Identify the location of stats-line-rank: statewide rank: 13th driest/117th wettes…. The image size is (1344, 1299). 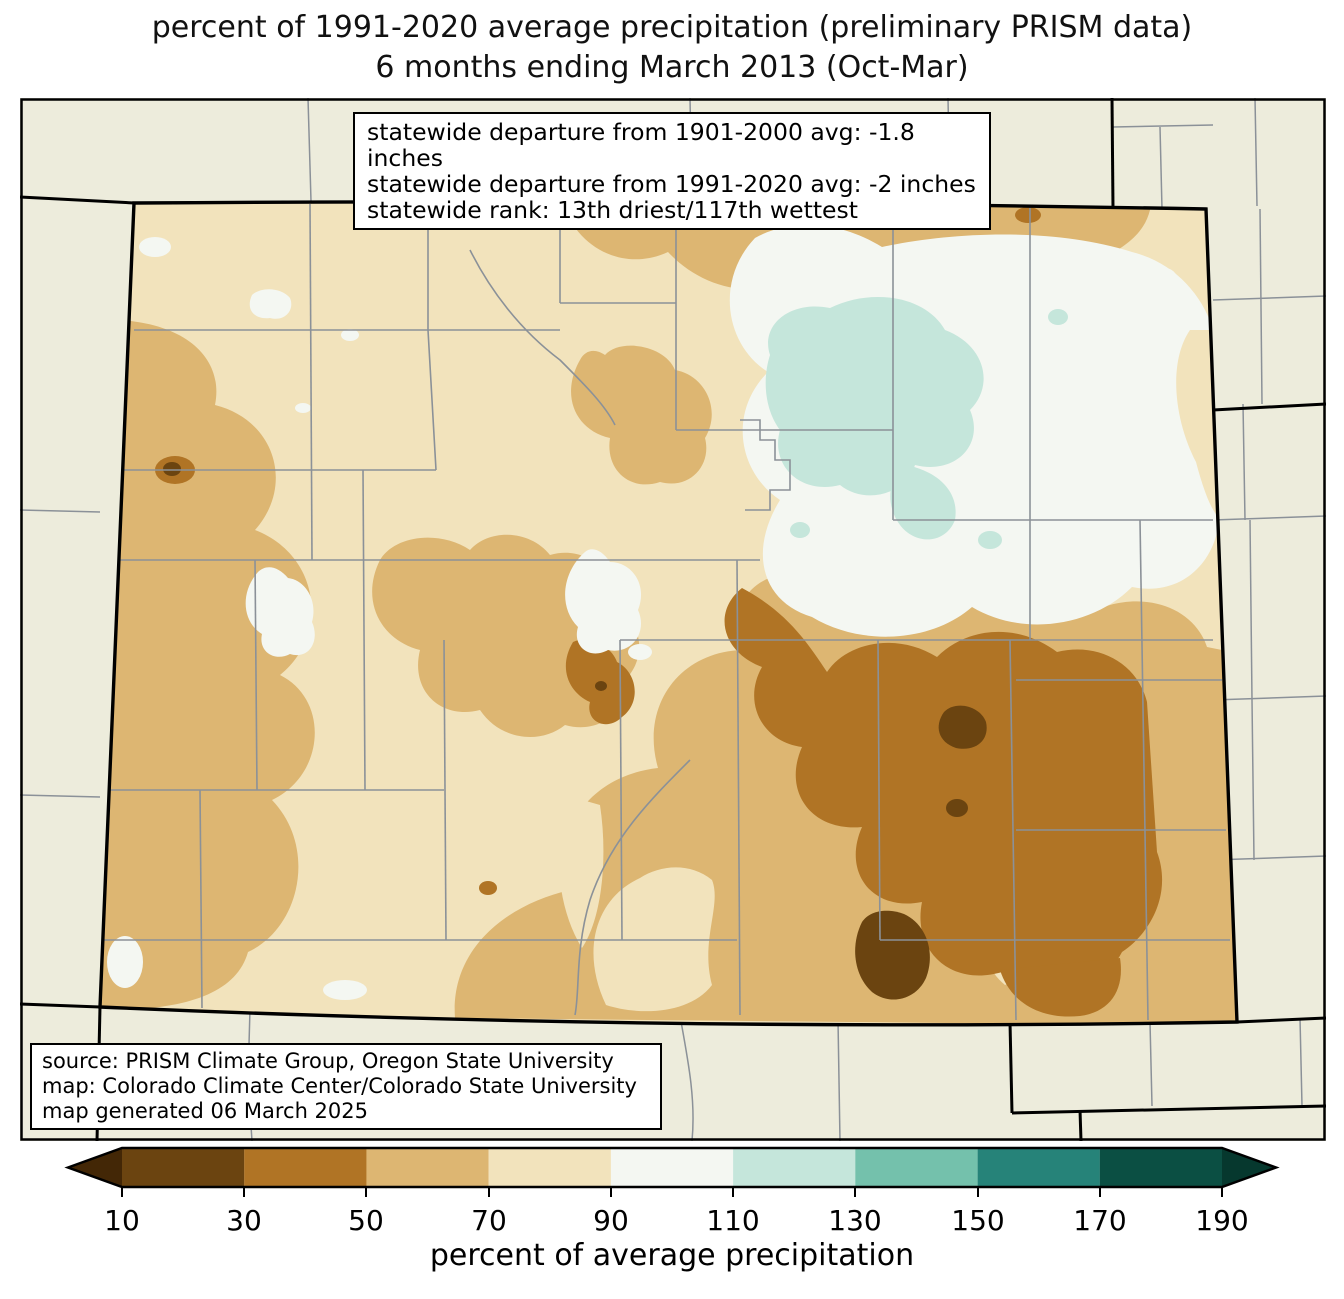
(612, 210).